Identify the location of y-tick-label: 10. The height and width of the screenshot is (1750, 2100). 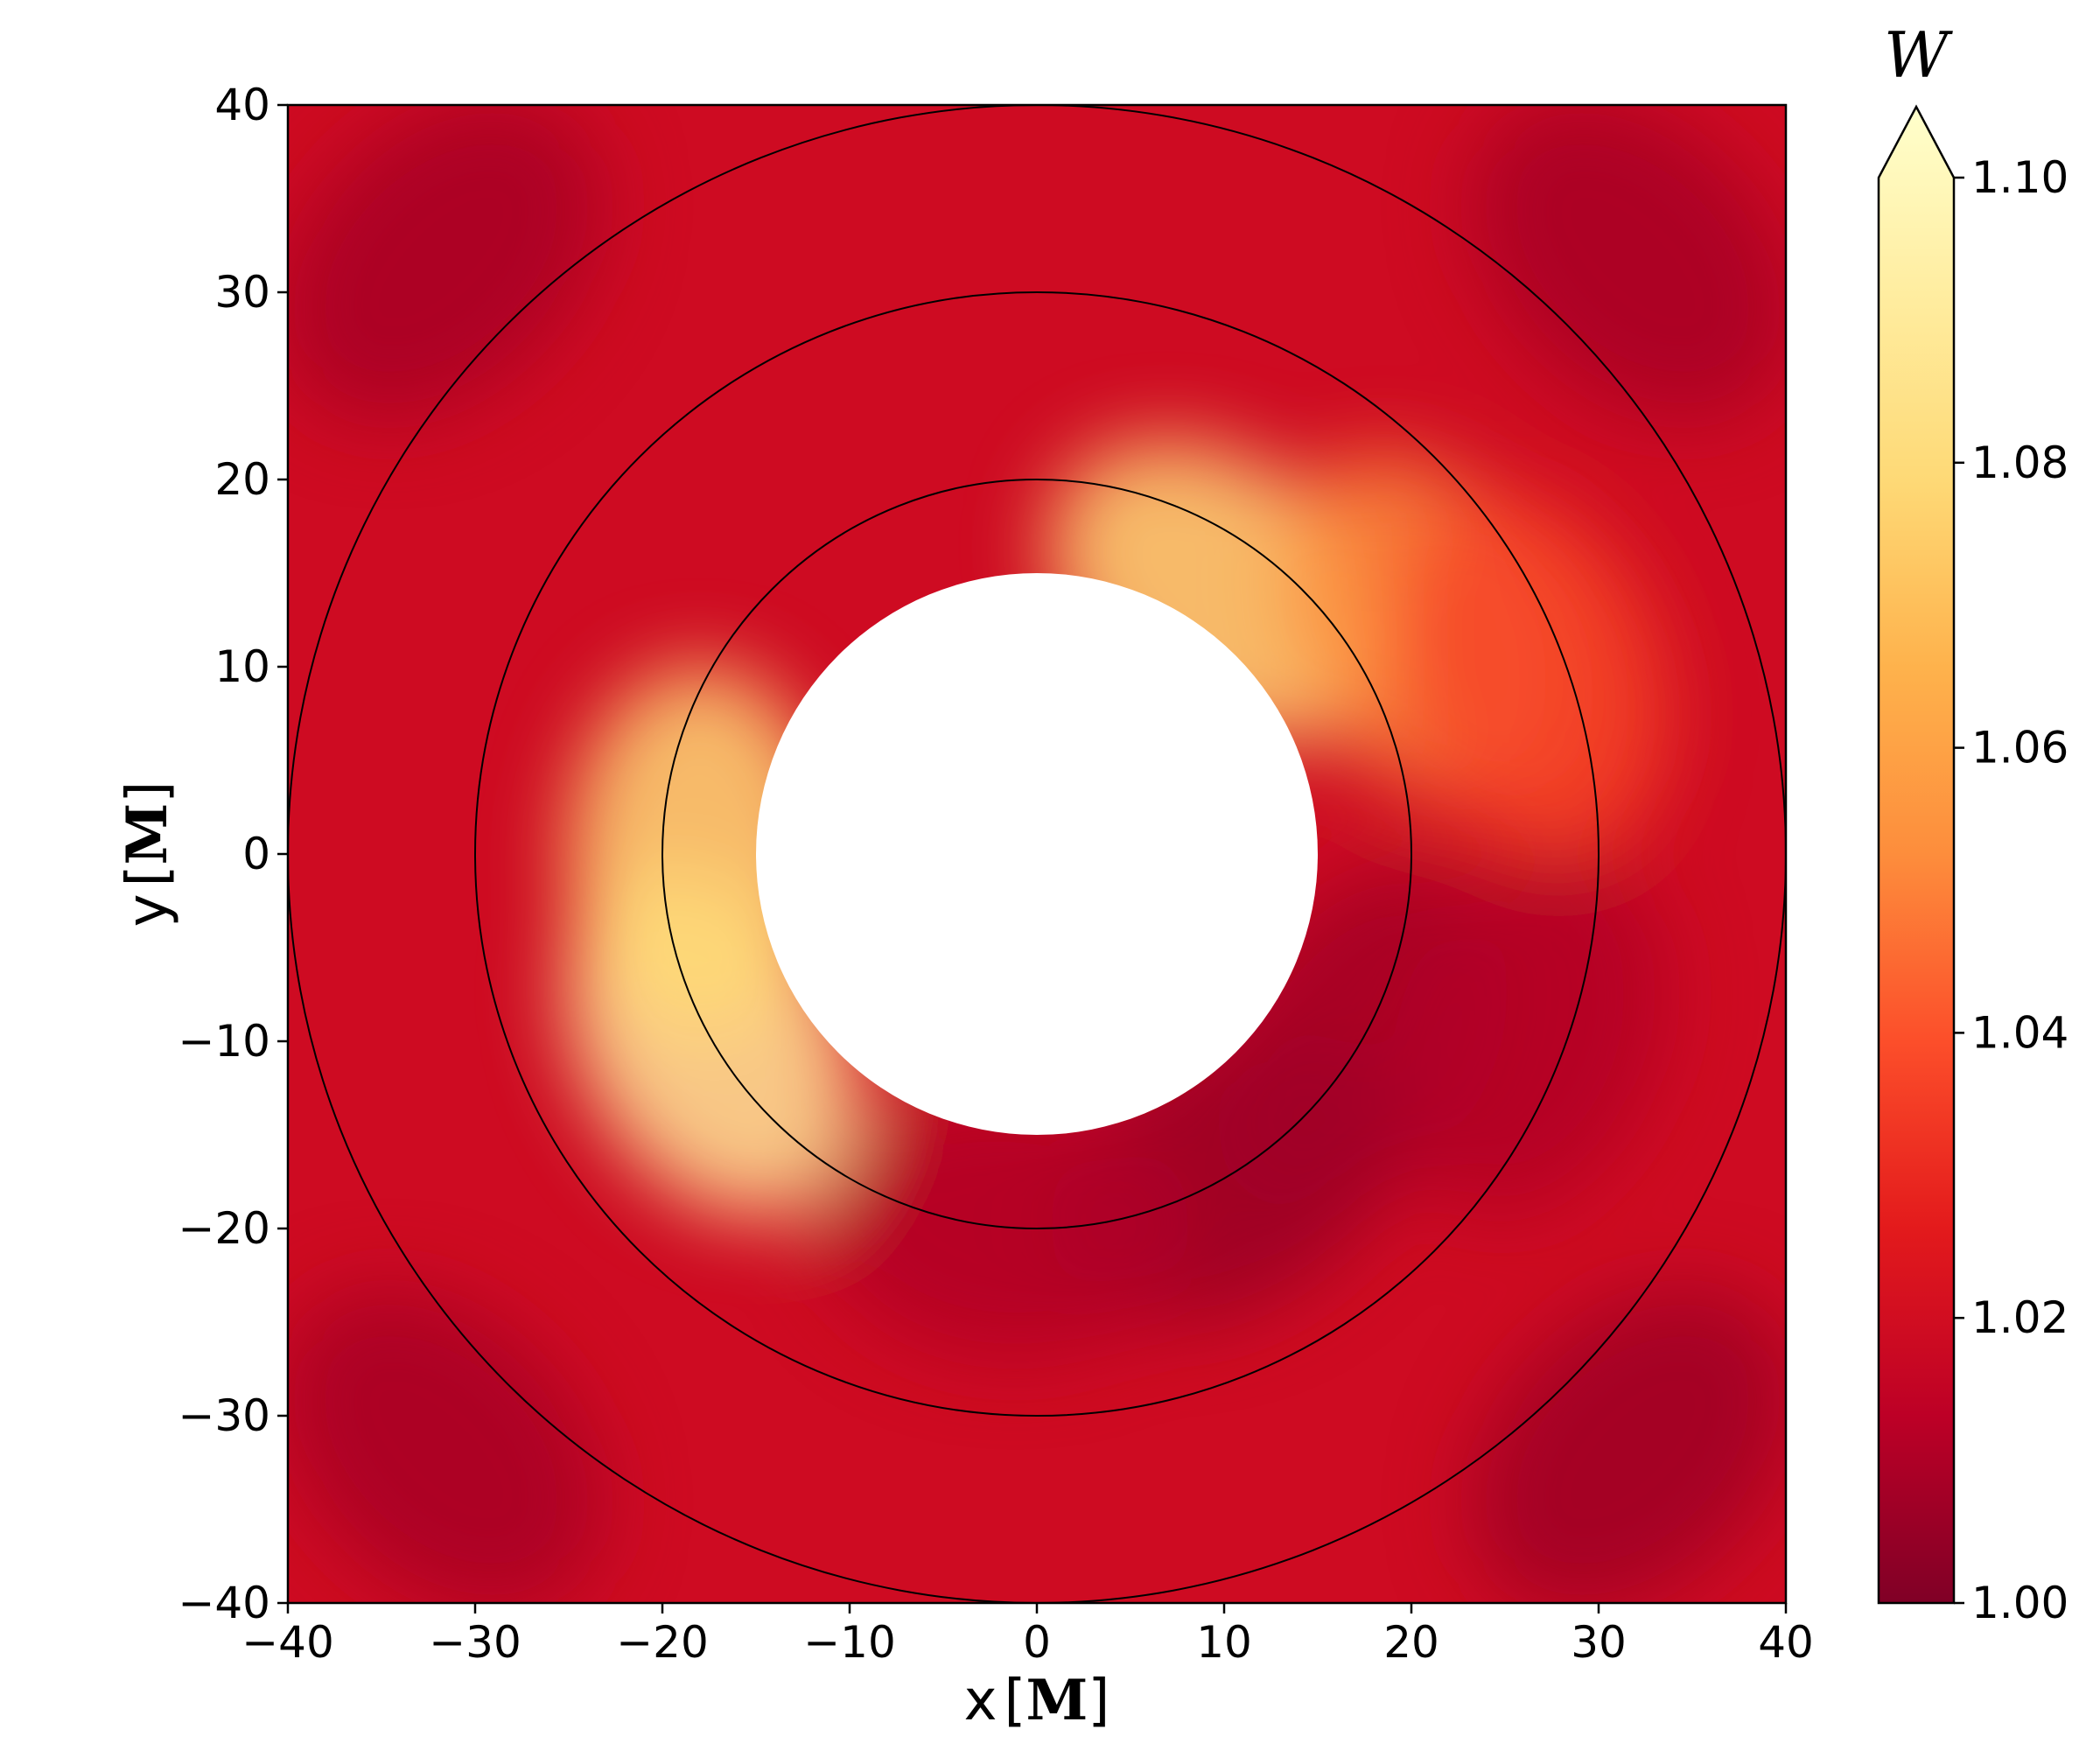
(242, 666).